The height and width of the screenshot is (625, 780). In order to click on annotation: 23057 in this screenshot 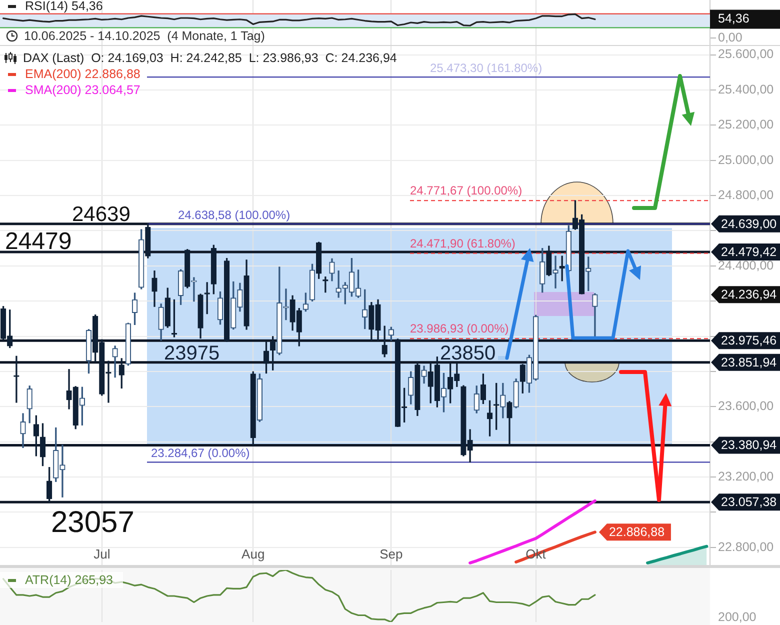, I will do `click(92, 523)`.